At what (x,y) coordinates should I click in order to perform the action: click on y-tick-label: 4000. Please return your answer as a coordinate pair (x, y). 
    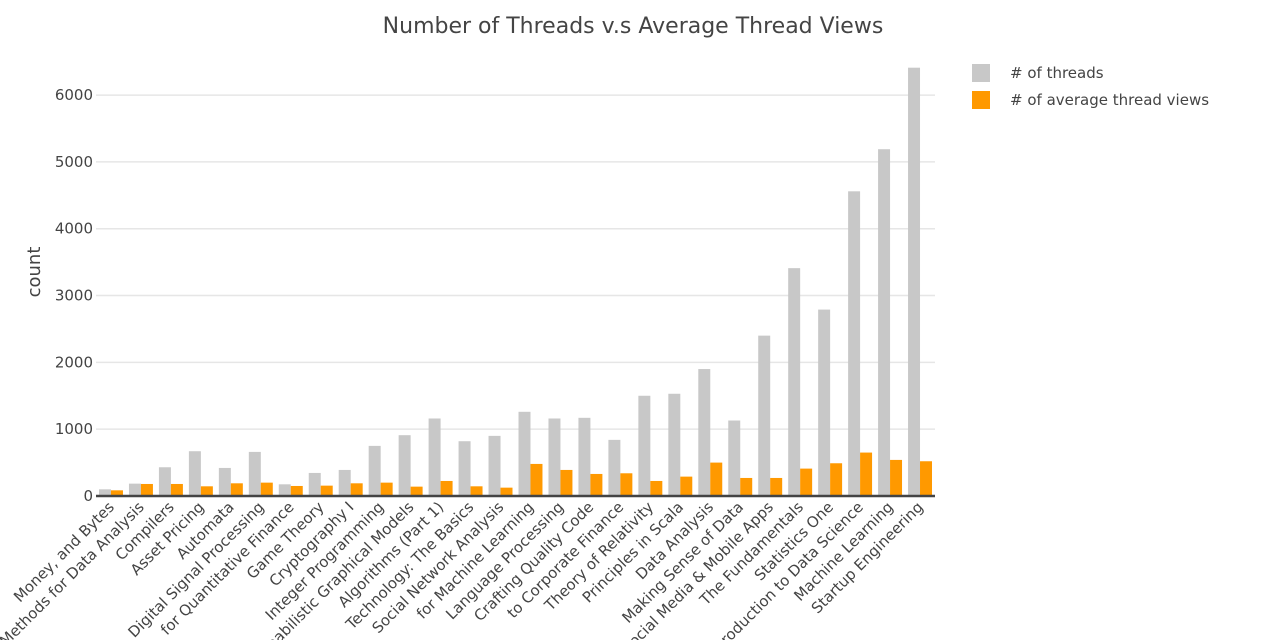
    Looking at the image, I should click on (74, 229).